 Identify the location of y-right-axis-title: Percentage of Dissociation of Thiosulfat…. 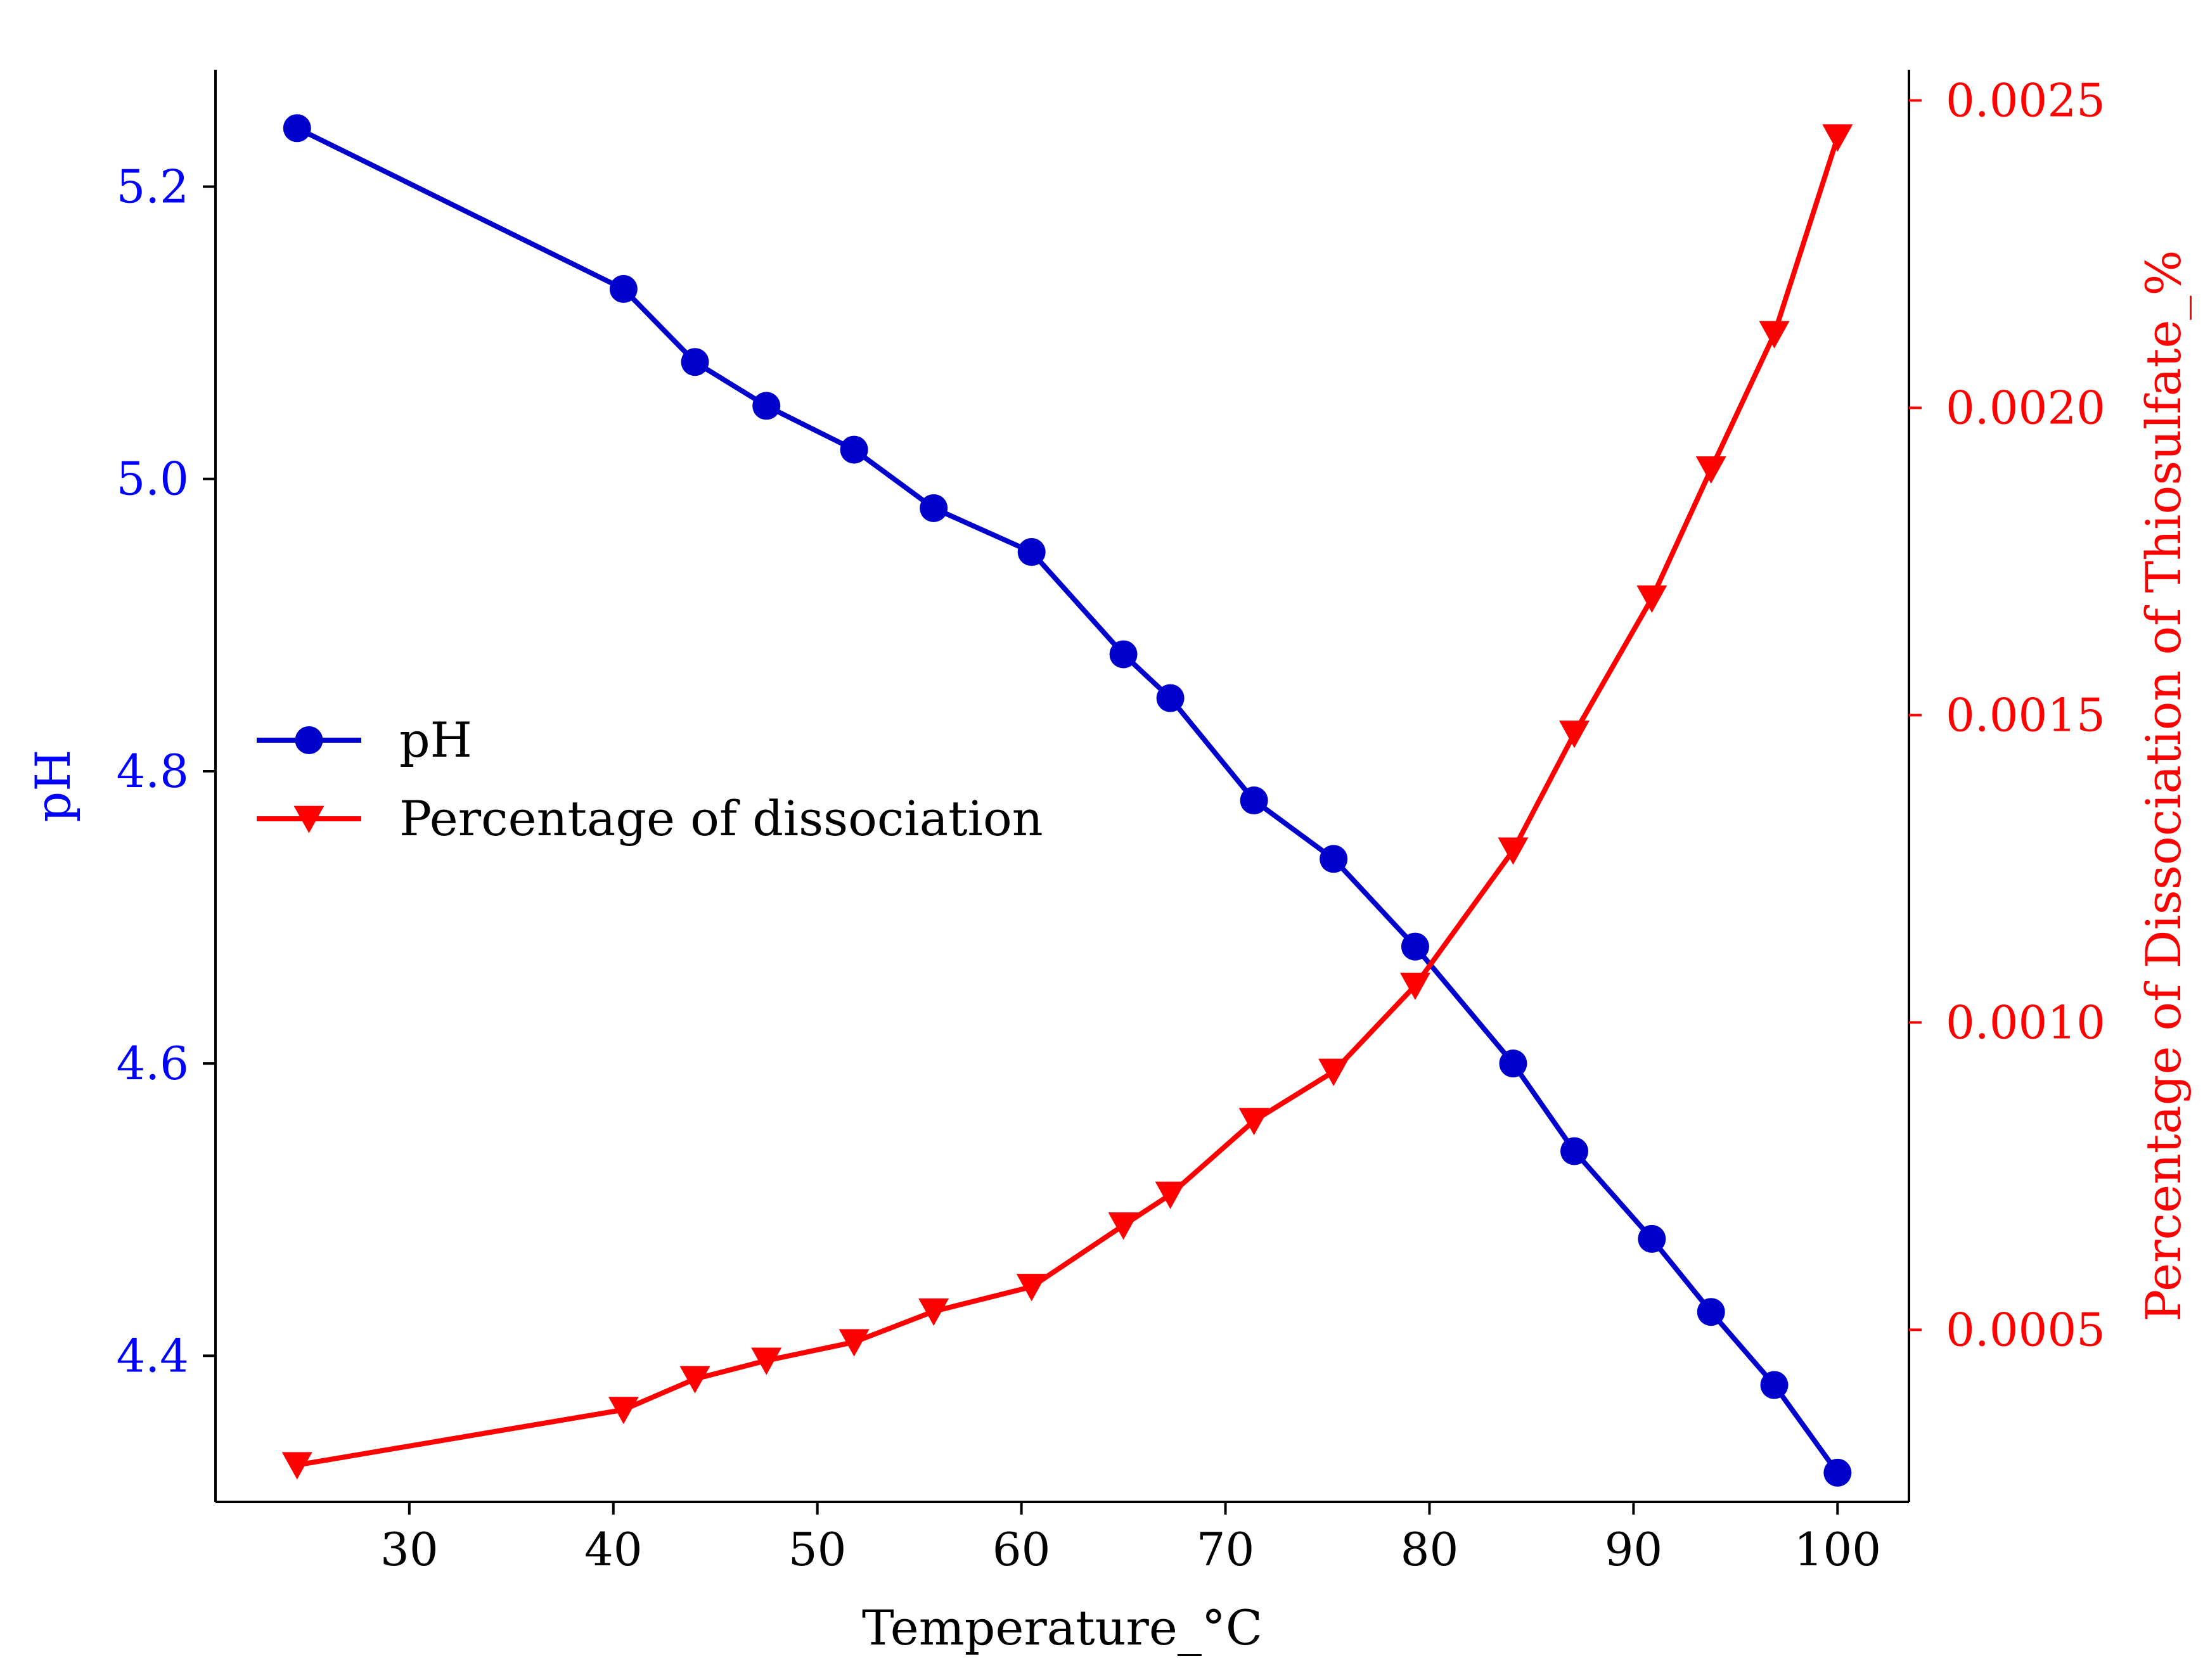
(2163, 785).